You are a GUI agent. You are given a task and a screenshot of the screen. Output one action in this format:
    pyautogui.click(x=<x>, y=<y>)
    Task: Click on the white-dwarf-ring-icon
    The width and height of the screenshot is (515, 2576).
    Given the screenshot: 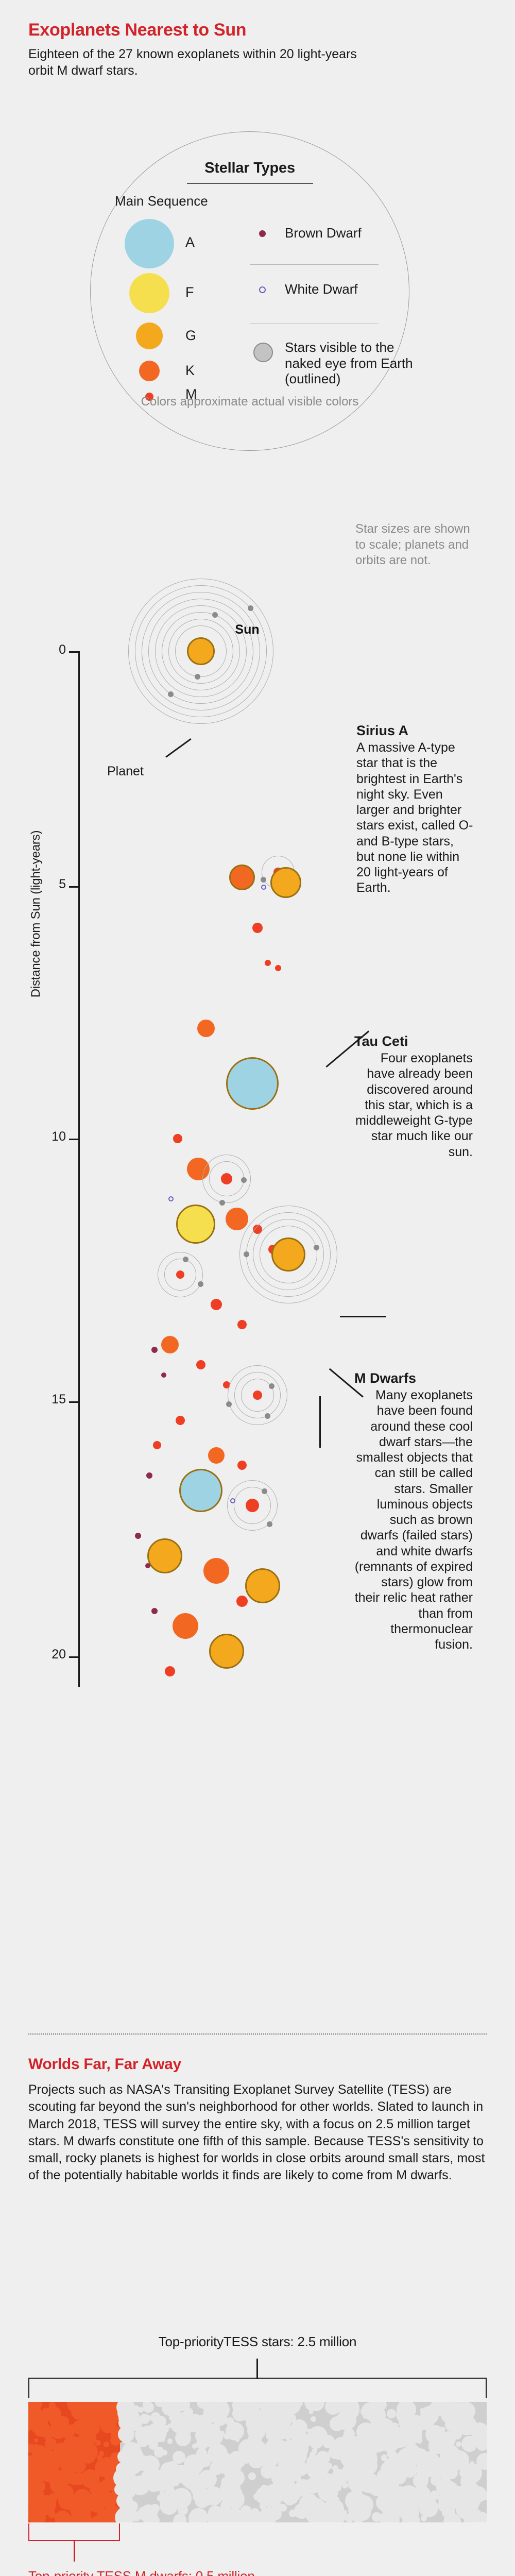 What is the action you would take?
    pyautogui.click(x=262, y=289)
    